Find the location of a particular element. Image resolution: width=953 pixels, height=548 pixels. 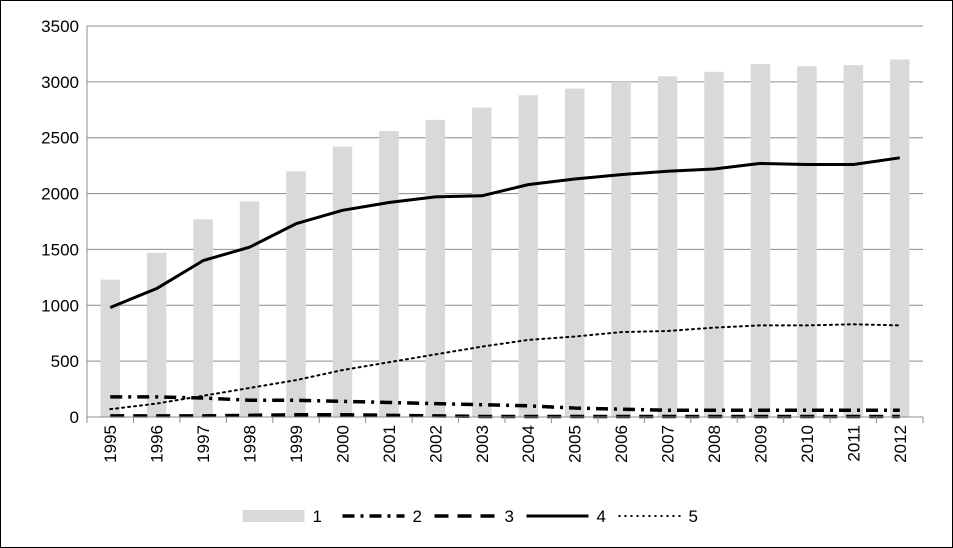

y-tick-label: 3000 is located at coordinates (60, 82).